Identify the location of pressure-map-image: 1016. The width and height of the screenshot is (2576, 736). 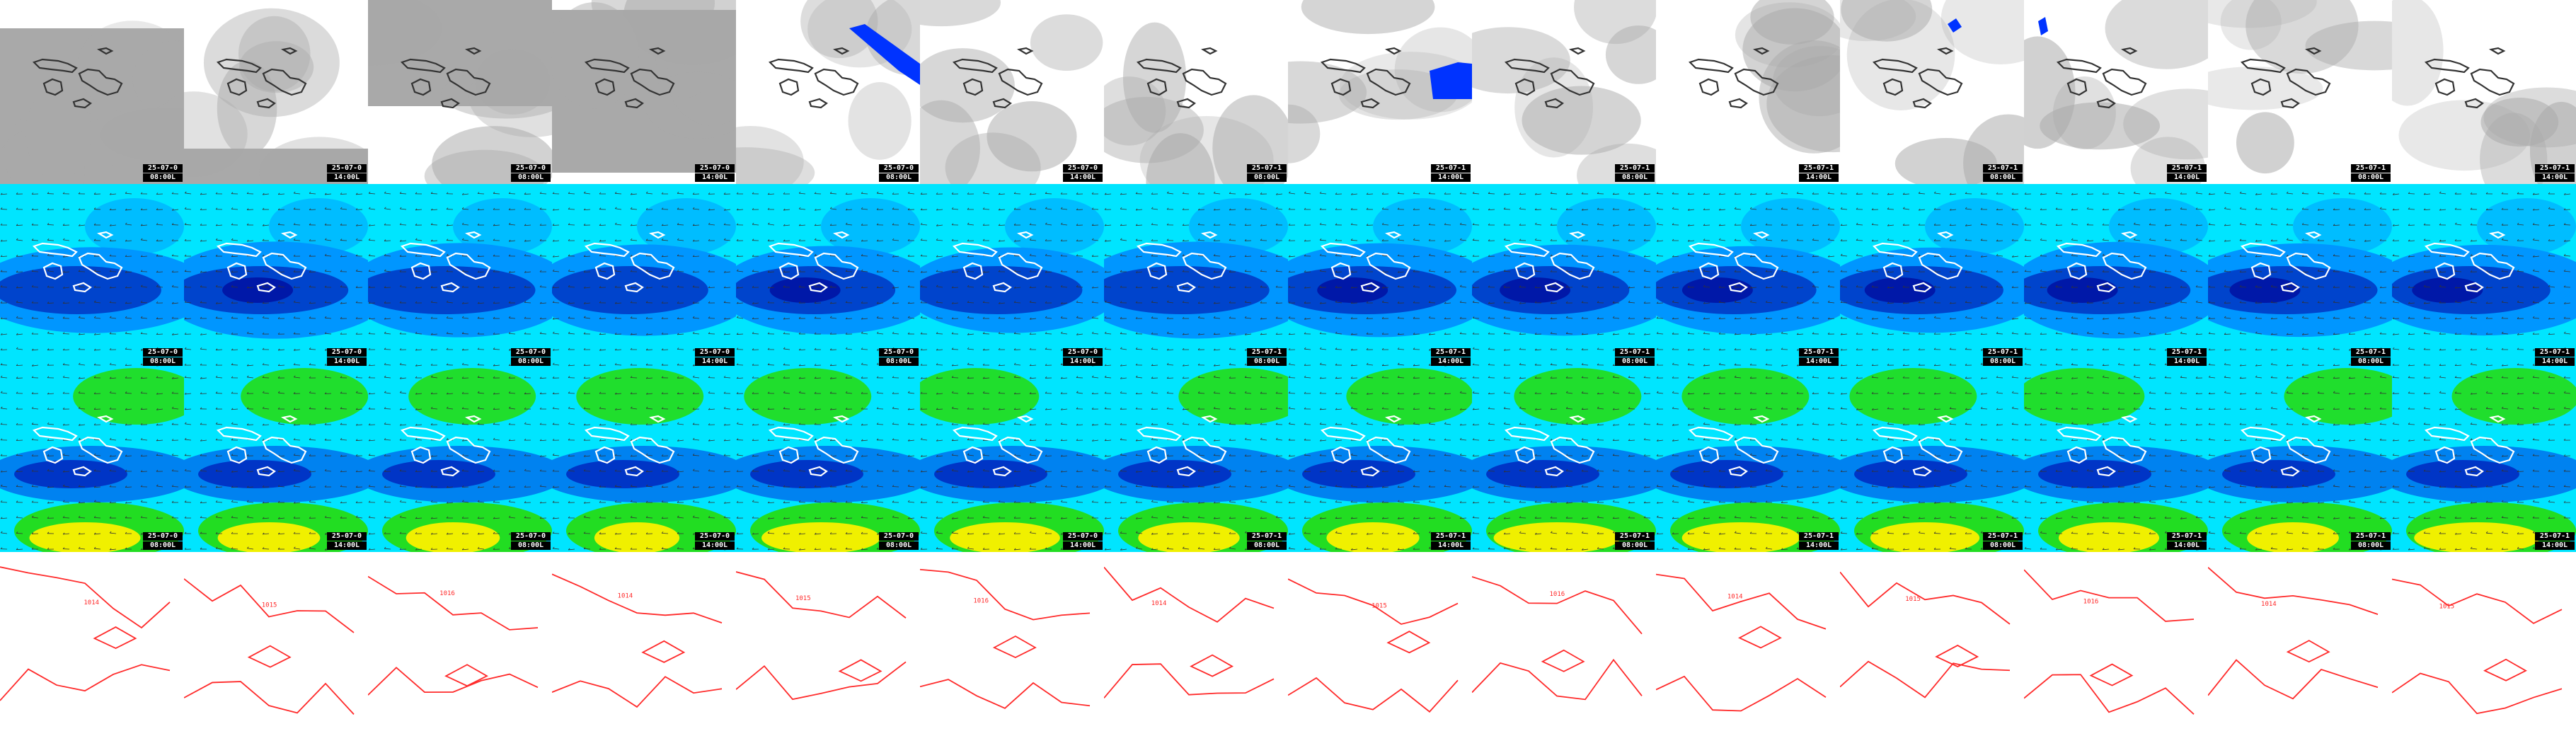
(1564, 644).